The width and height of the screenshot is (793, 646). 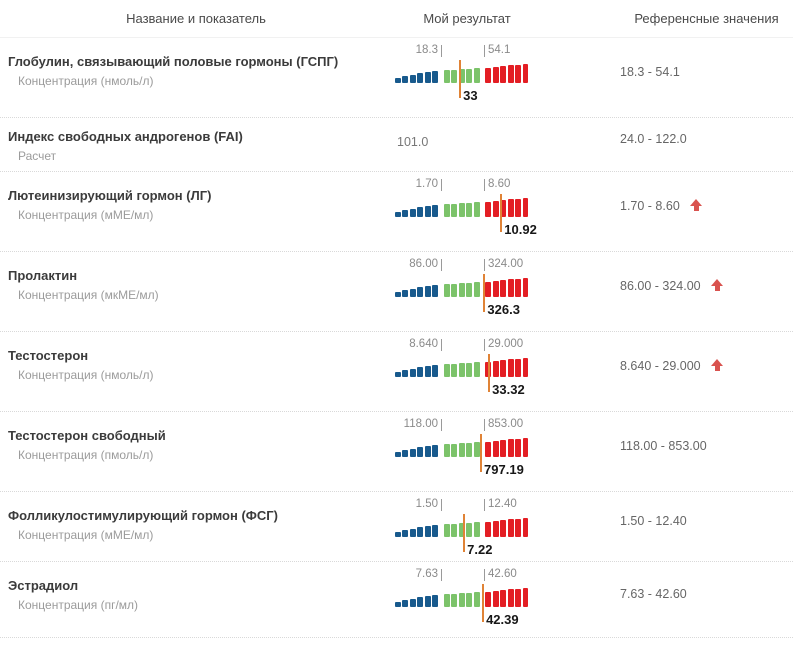 I want to click on reference-range: 8.640 - 29.000, so click(x=660, y=365).